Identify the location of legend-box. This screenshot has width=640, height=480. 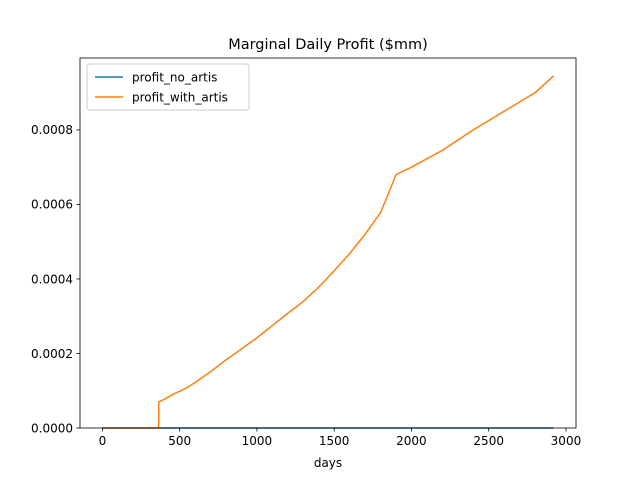
(168, 87).